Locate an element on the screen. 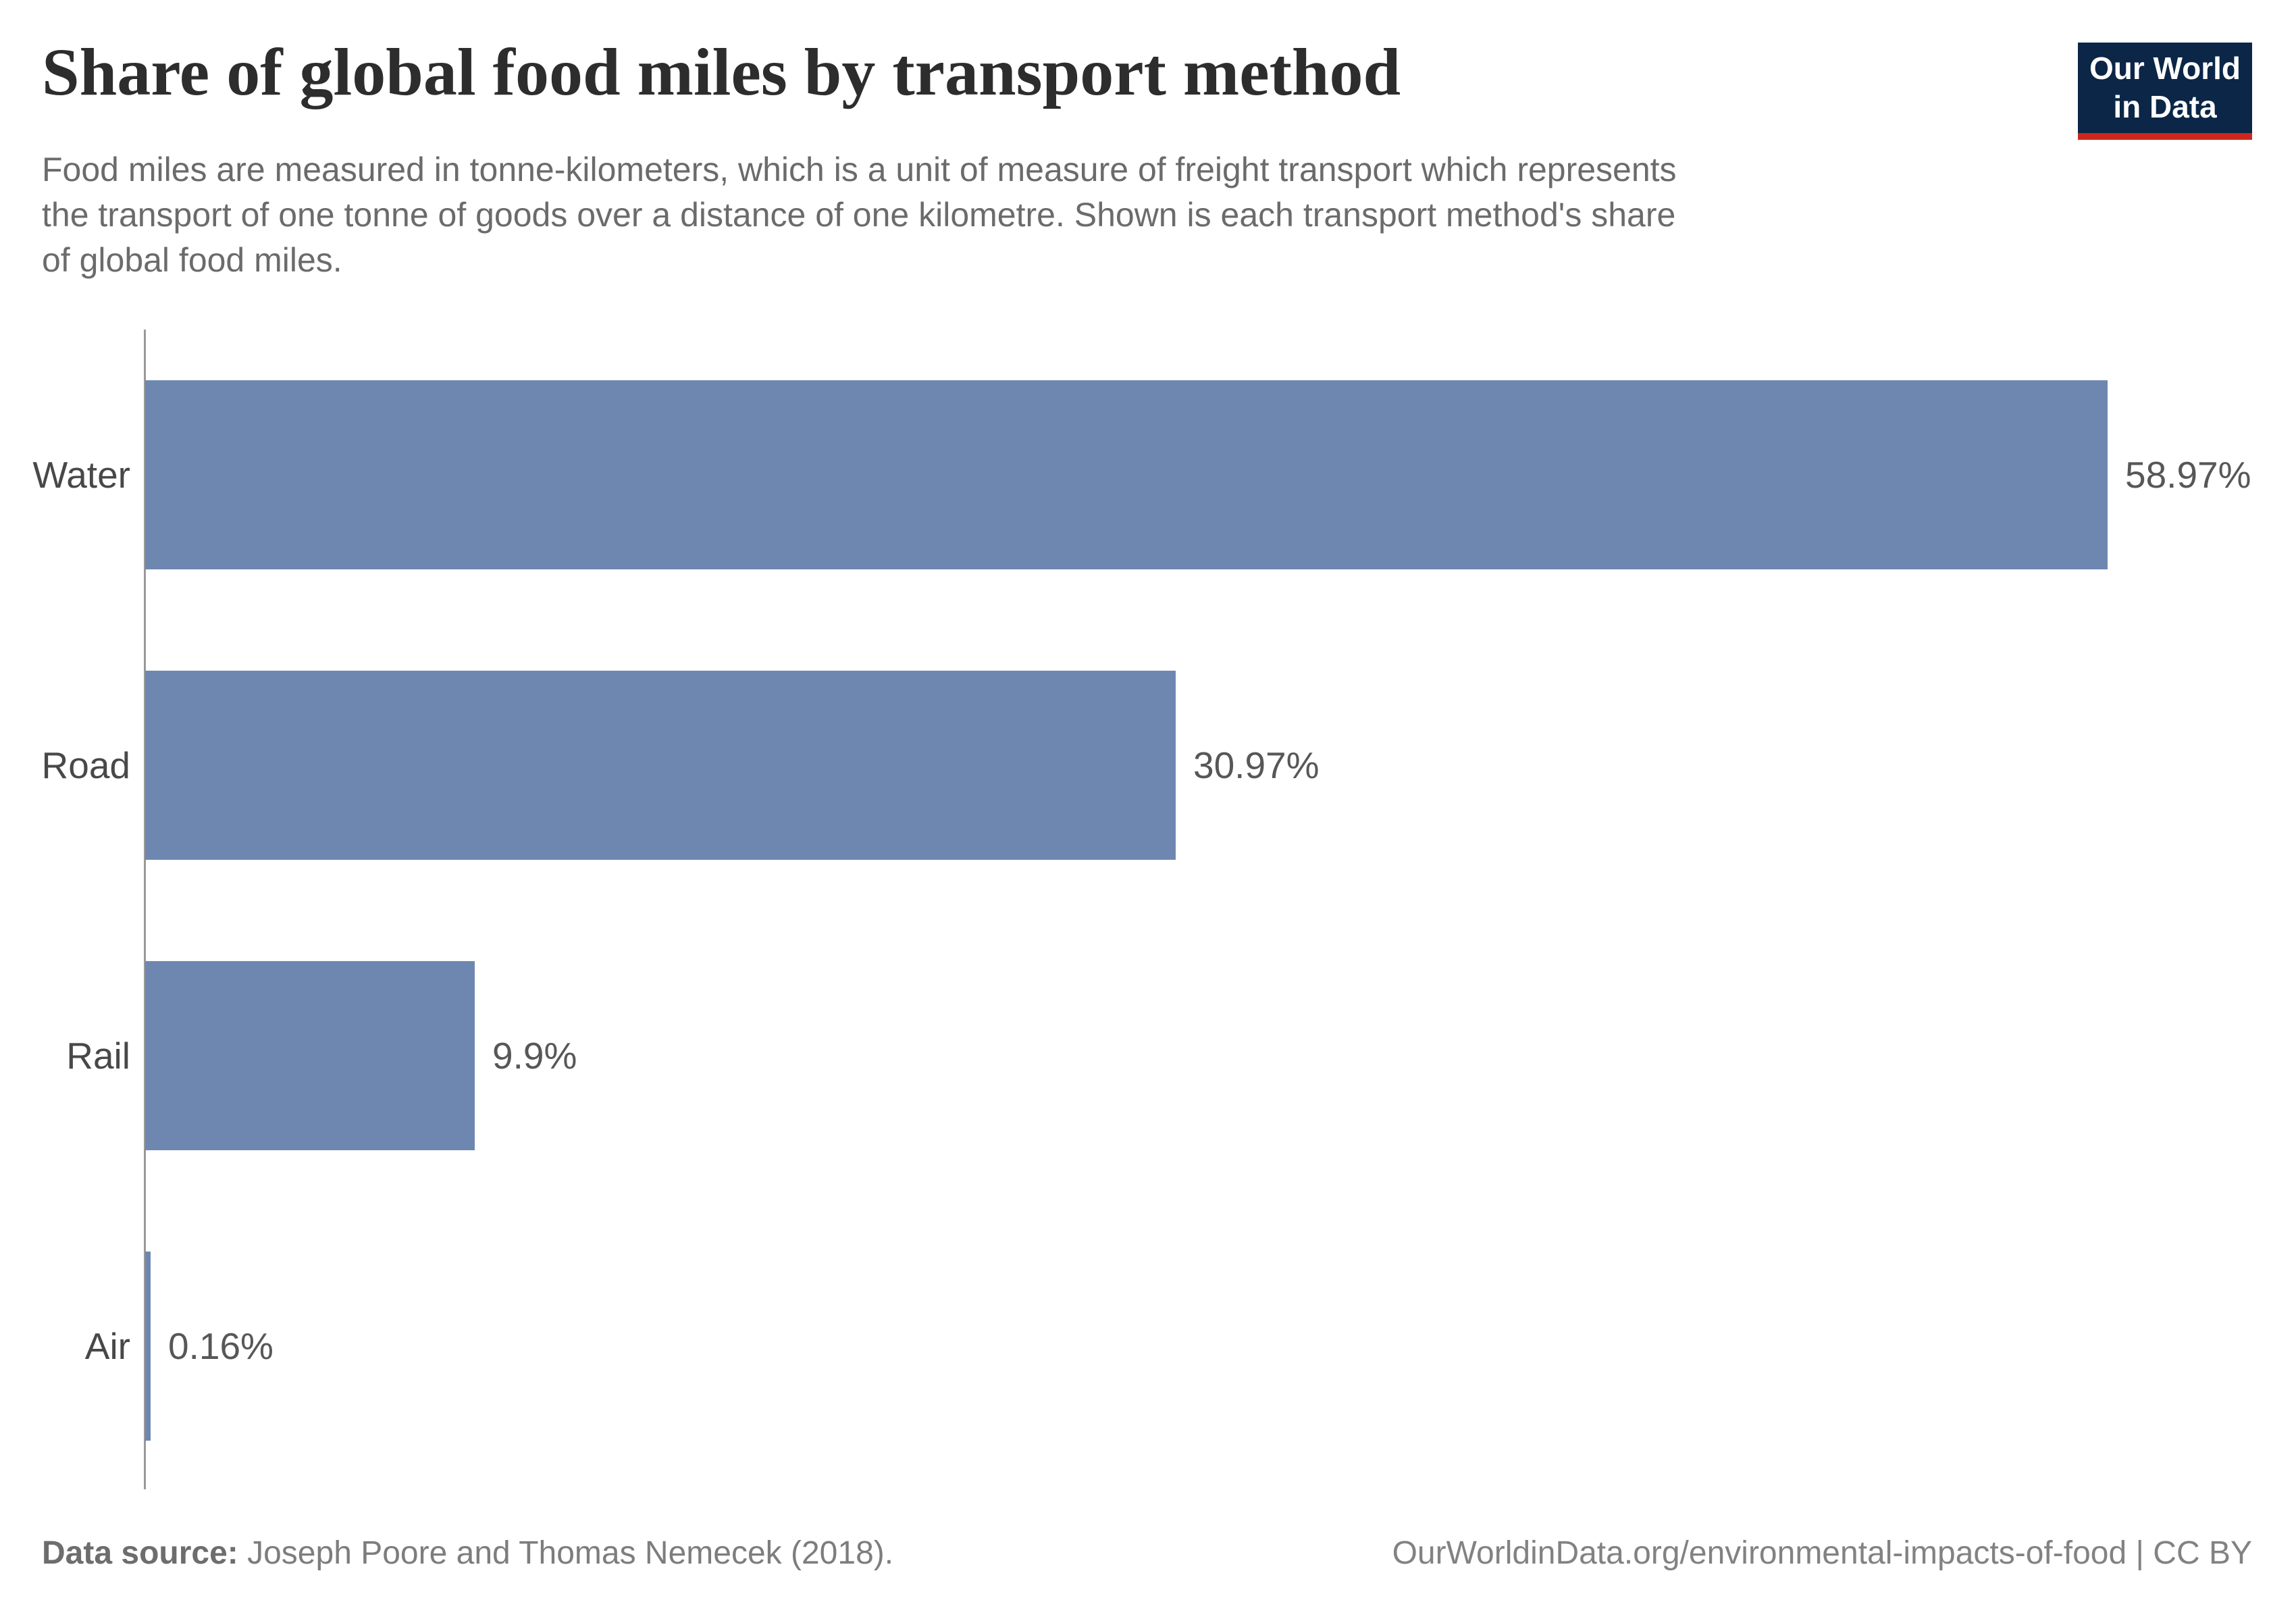 The height and width of the screenshot is (1621, 2296). bar-row: Air 0.16% is located at coordinates (1148, 1346).